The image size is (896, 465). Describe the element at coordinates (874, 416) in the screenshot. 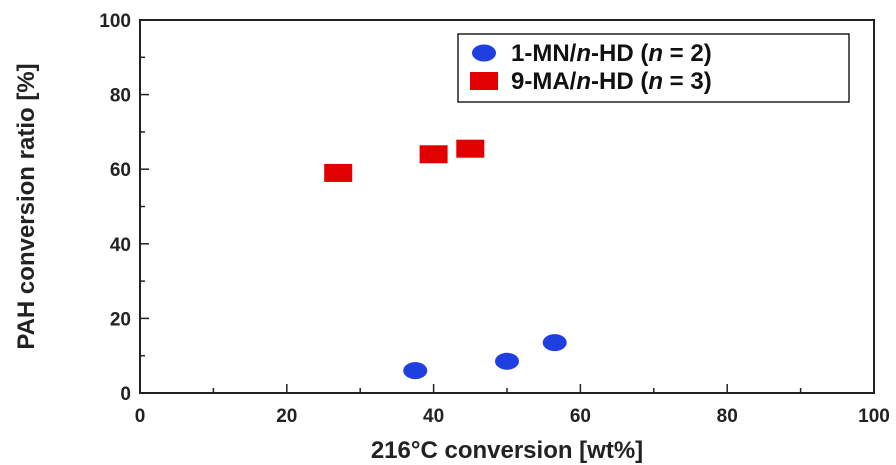

I see `x-tick-label: 100` at that location.